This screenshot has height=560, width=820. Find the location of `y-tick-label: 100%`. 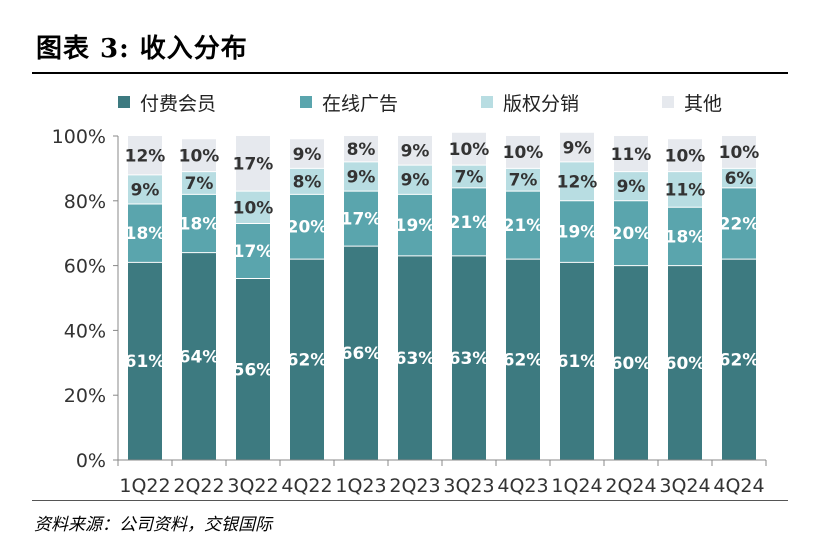

y-tick-label: 100% is located at coordinates (79, 137).